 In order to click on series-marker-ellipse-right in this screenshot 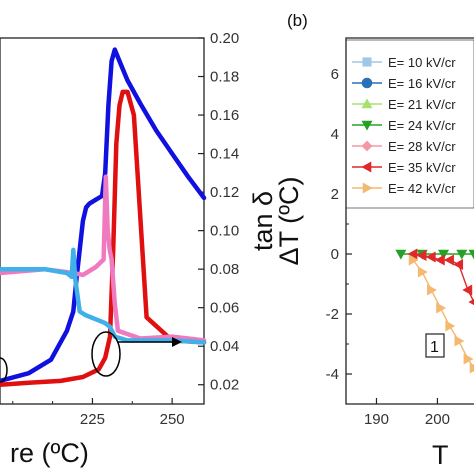, I will do `click(106, 354)`.